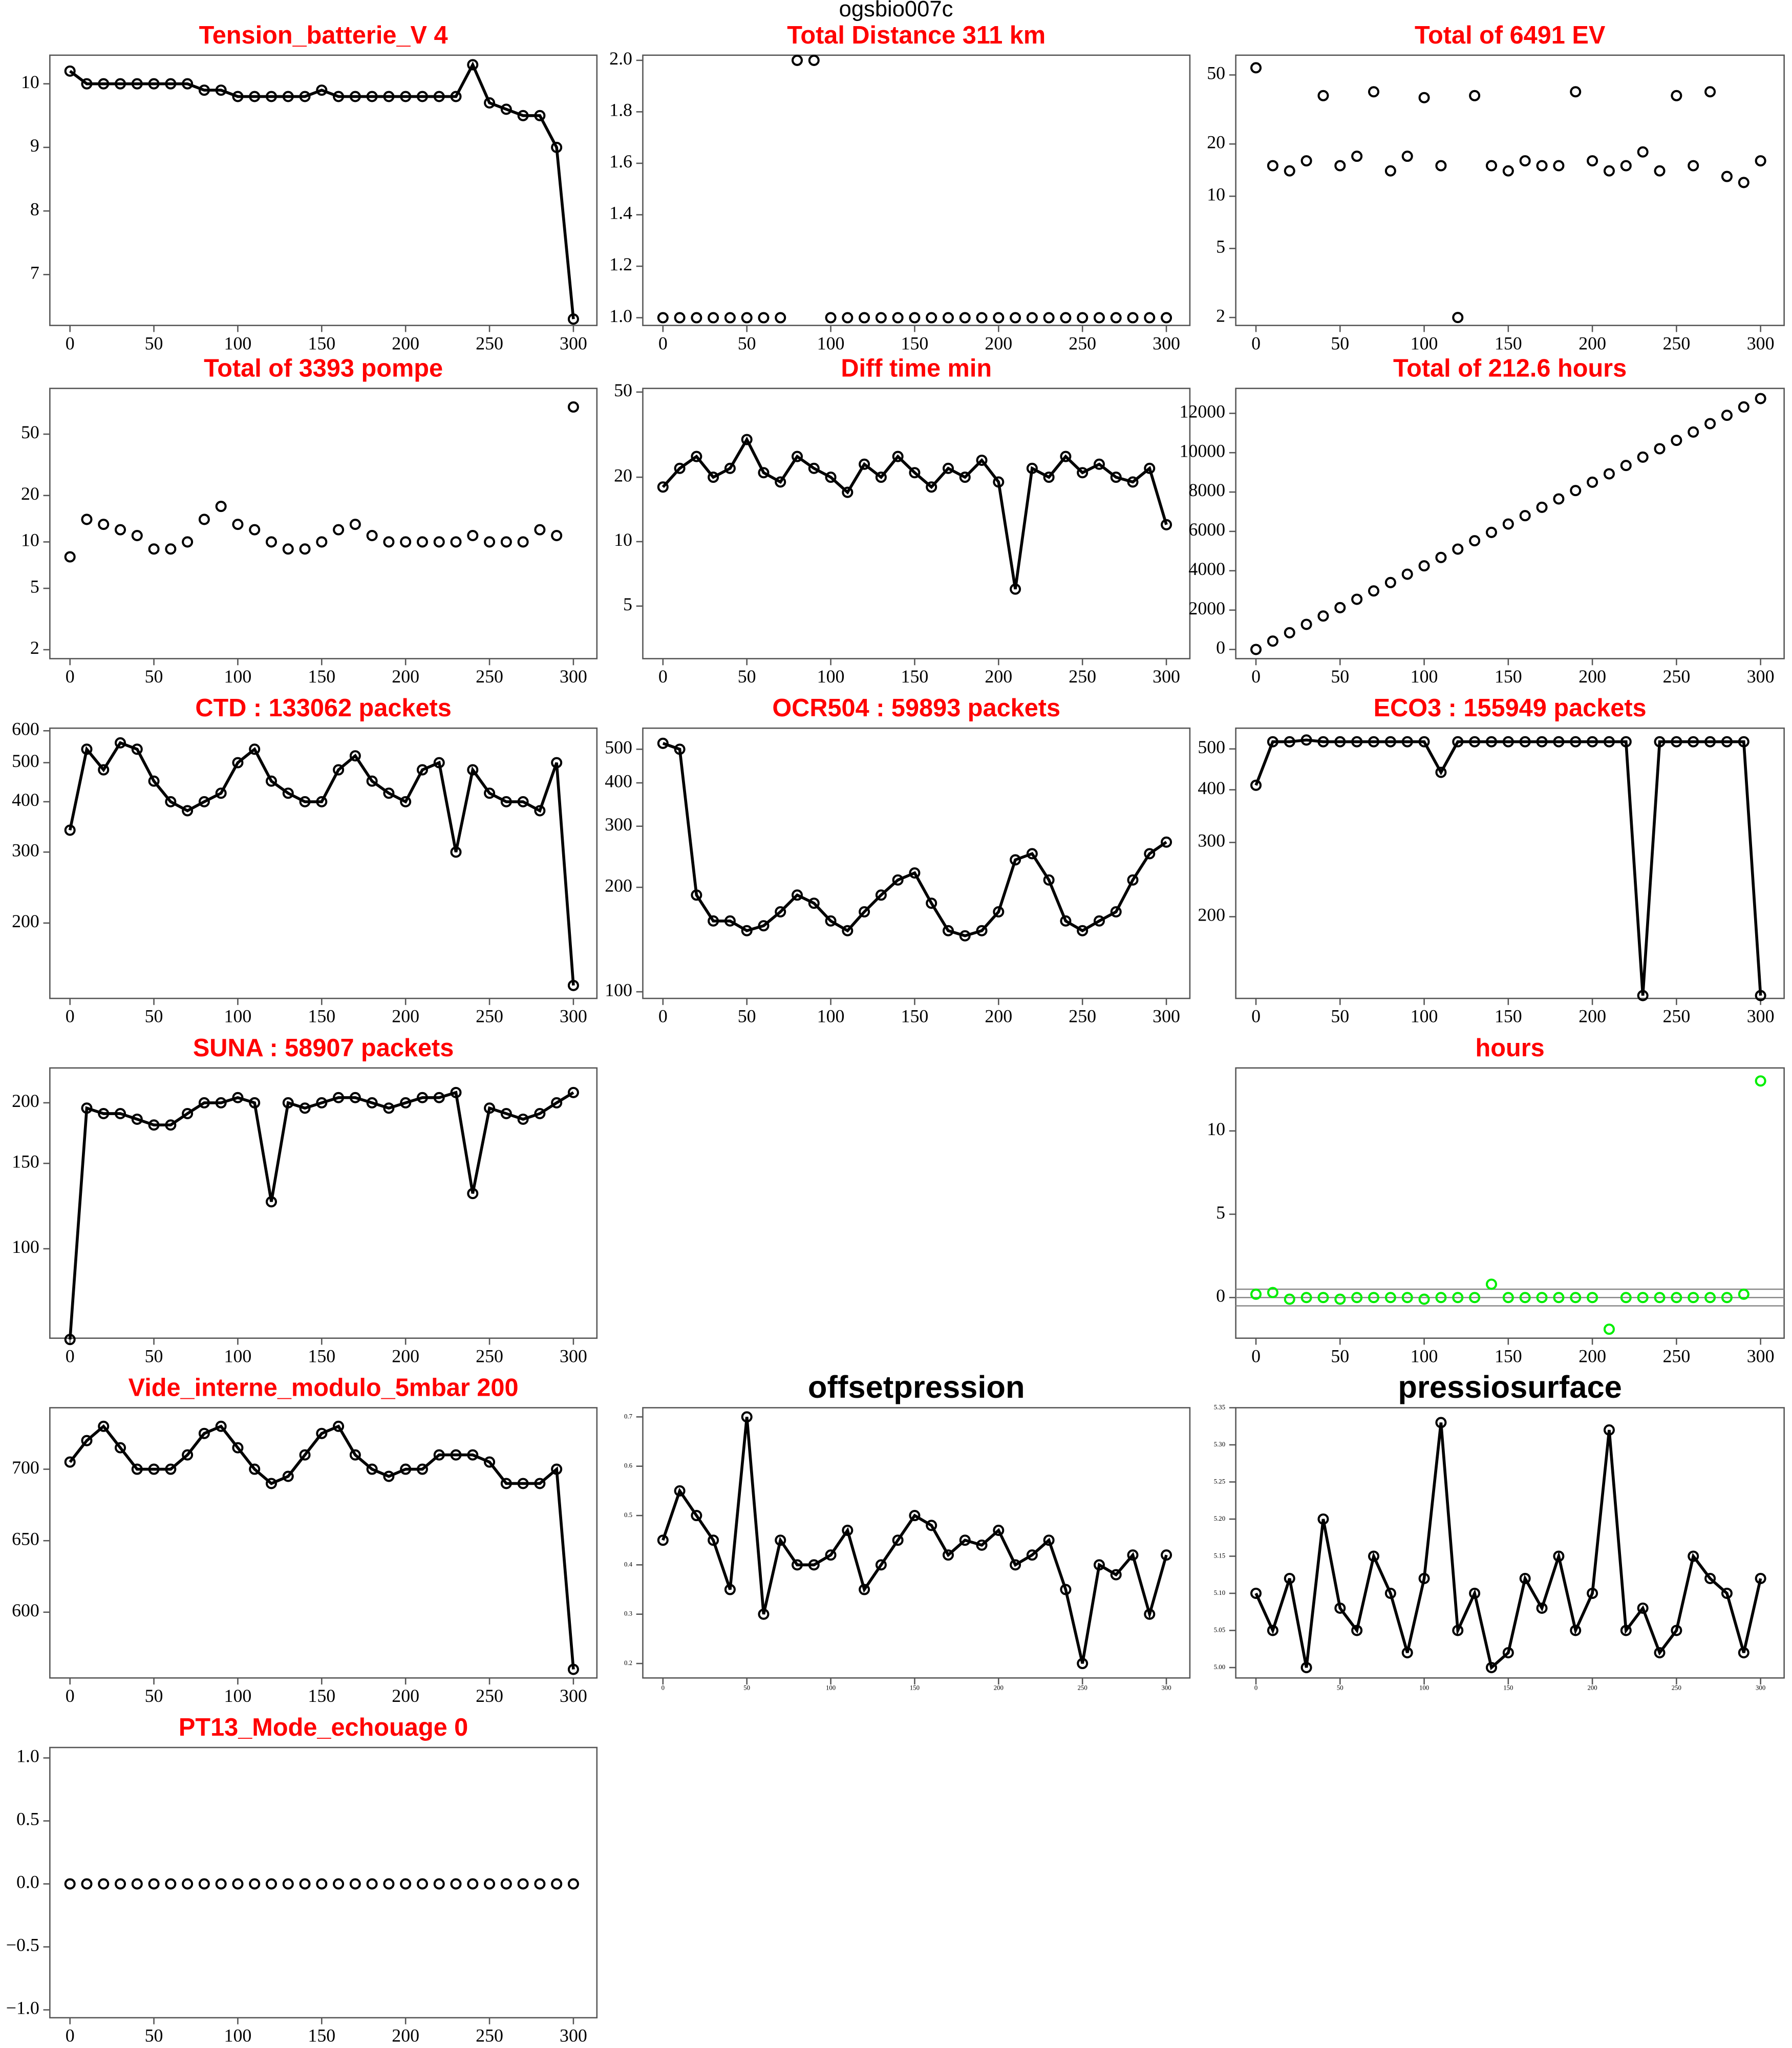  I want to click on chart-title: pressiosurface, so click(1510, 1387).